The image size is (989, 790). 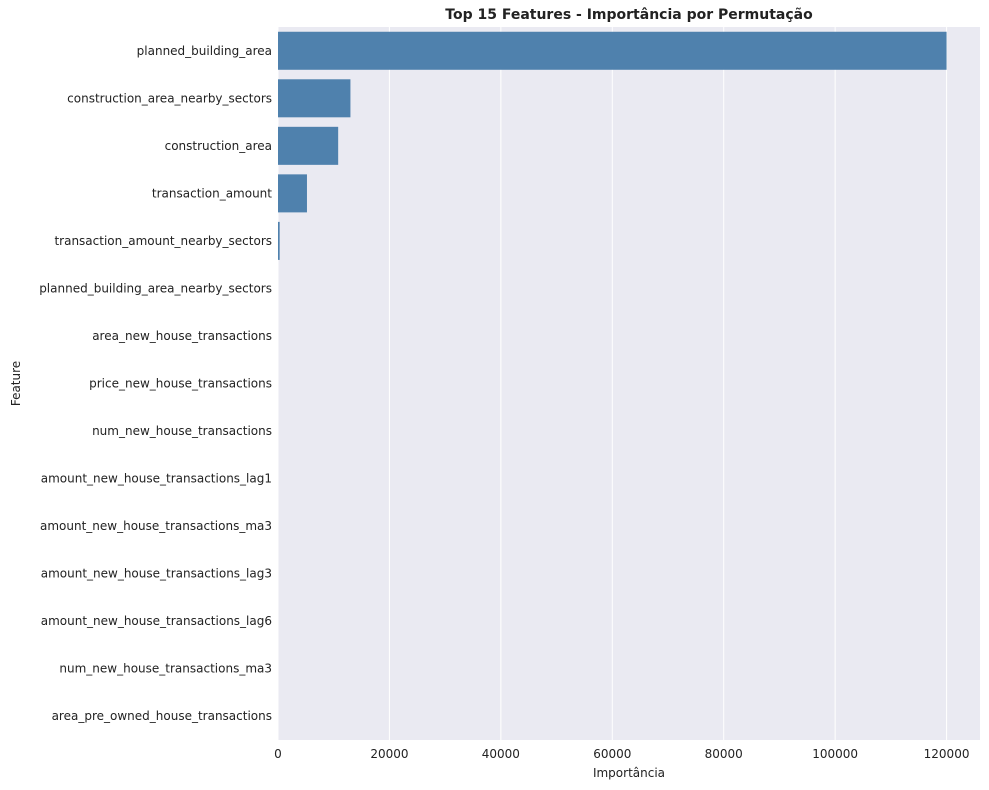 What do you see at coordinates (212, 193) in the screenshot?
I see `y-tick-label: transaction_amount` at bounding box center [212, 193].